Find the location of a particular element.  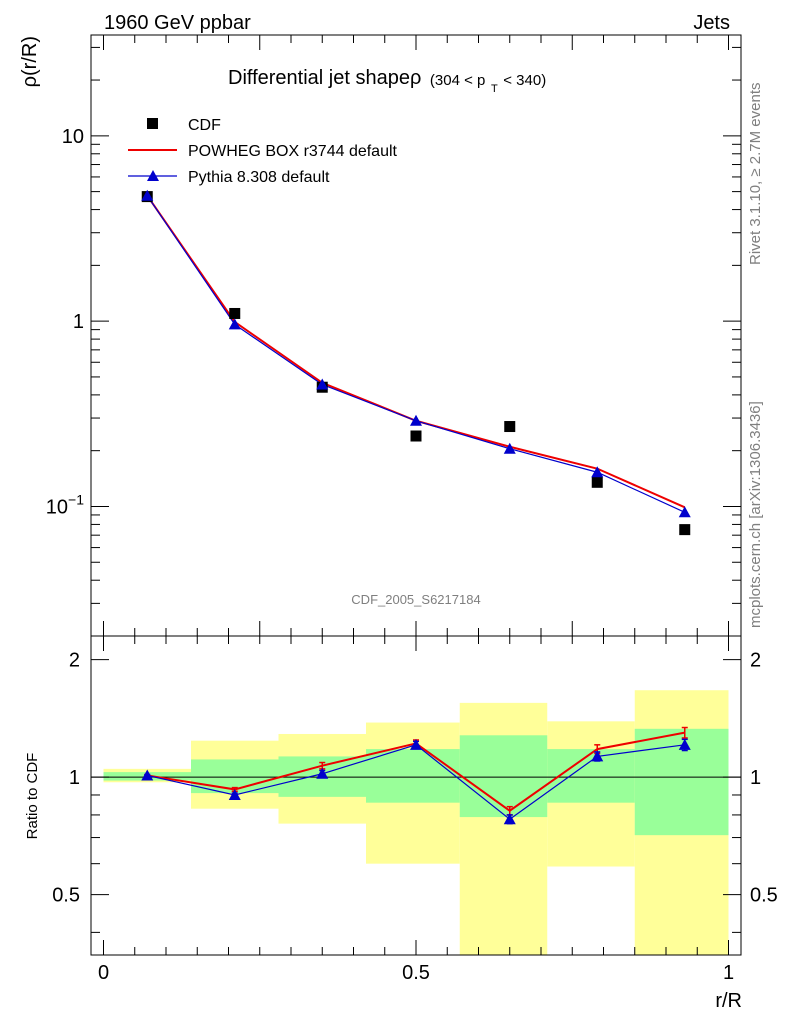

ratio-y-tick-label-right: 1 is located at coordinates (755, 778).